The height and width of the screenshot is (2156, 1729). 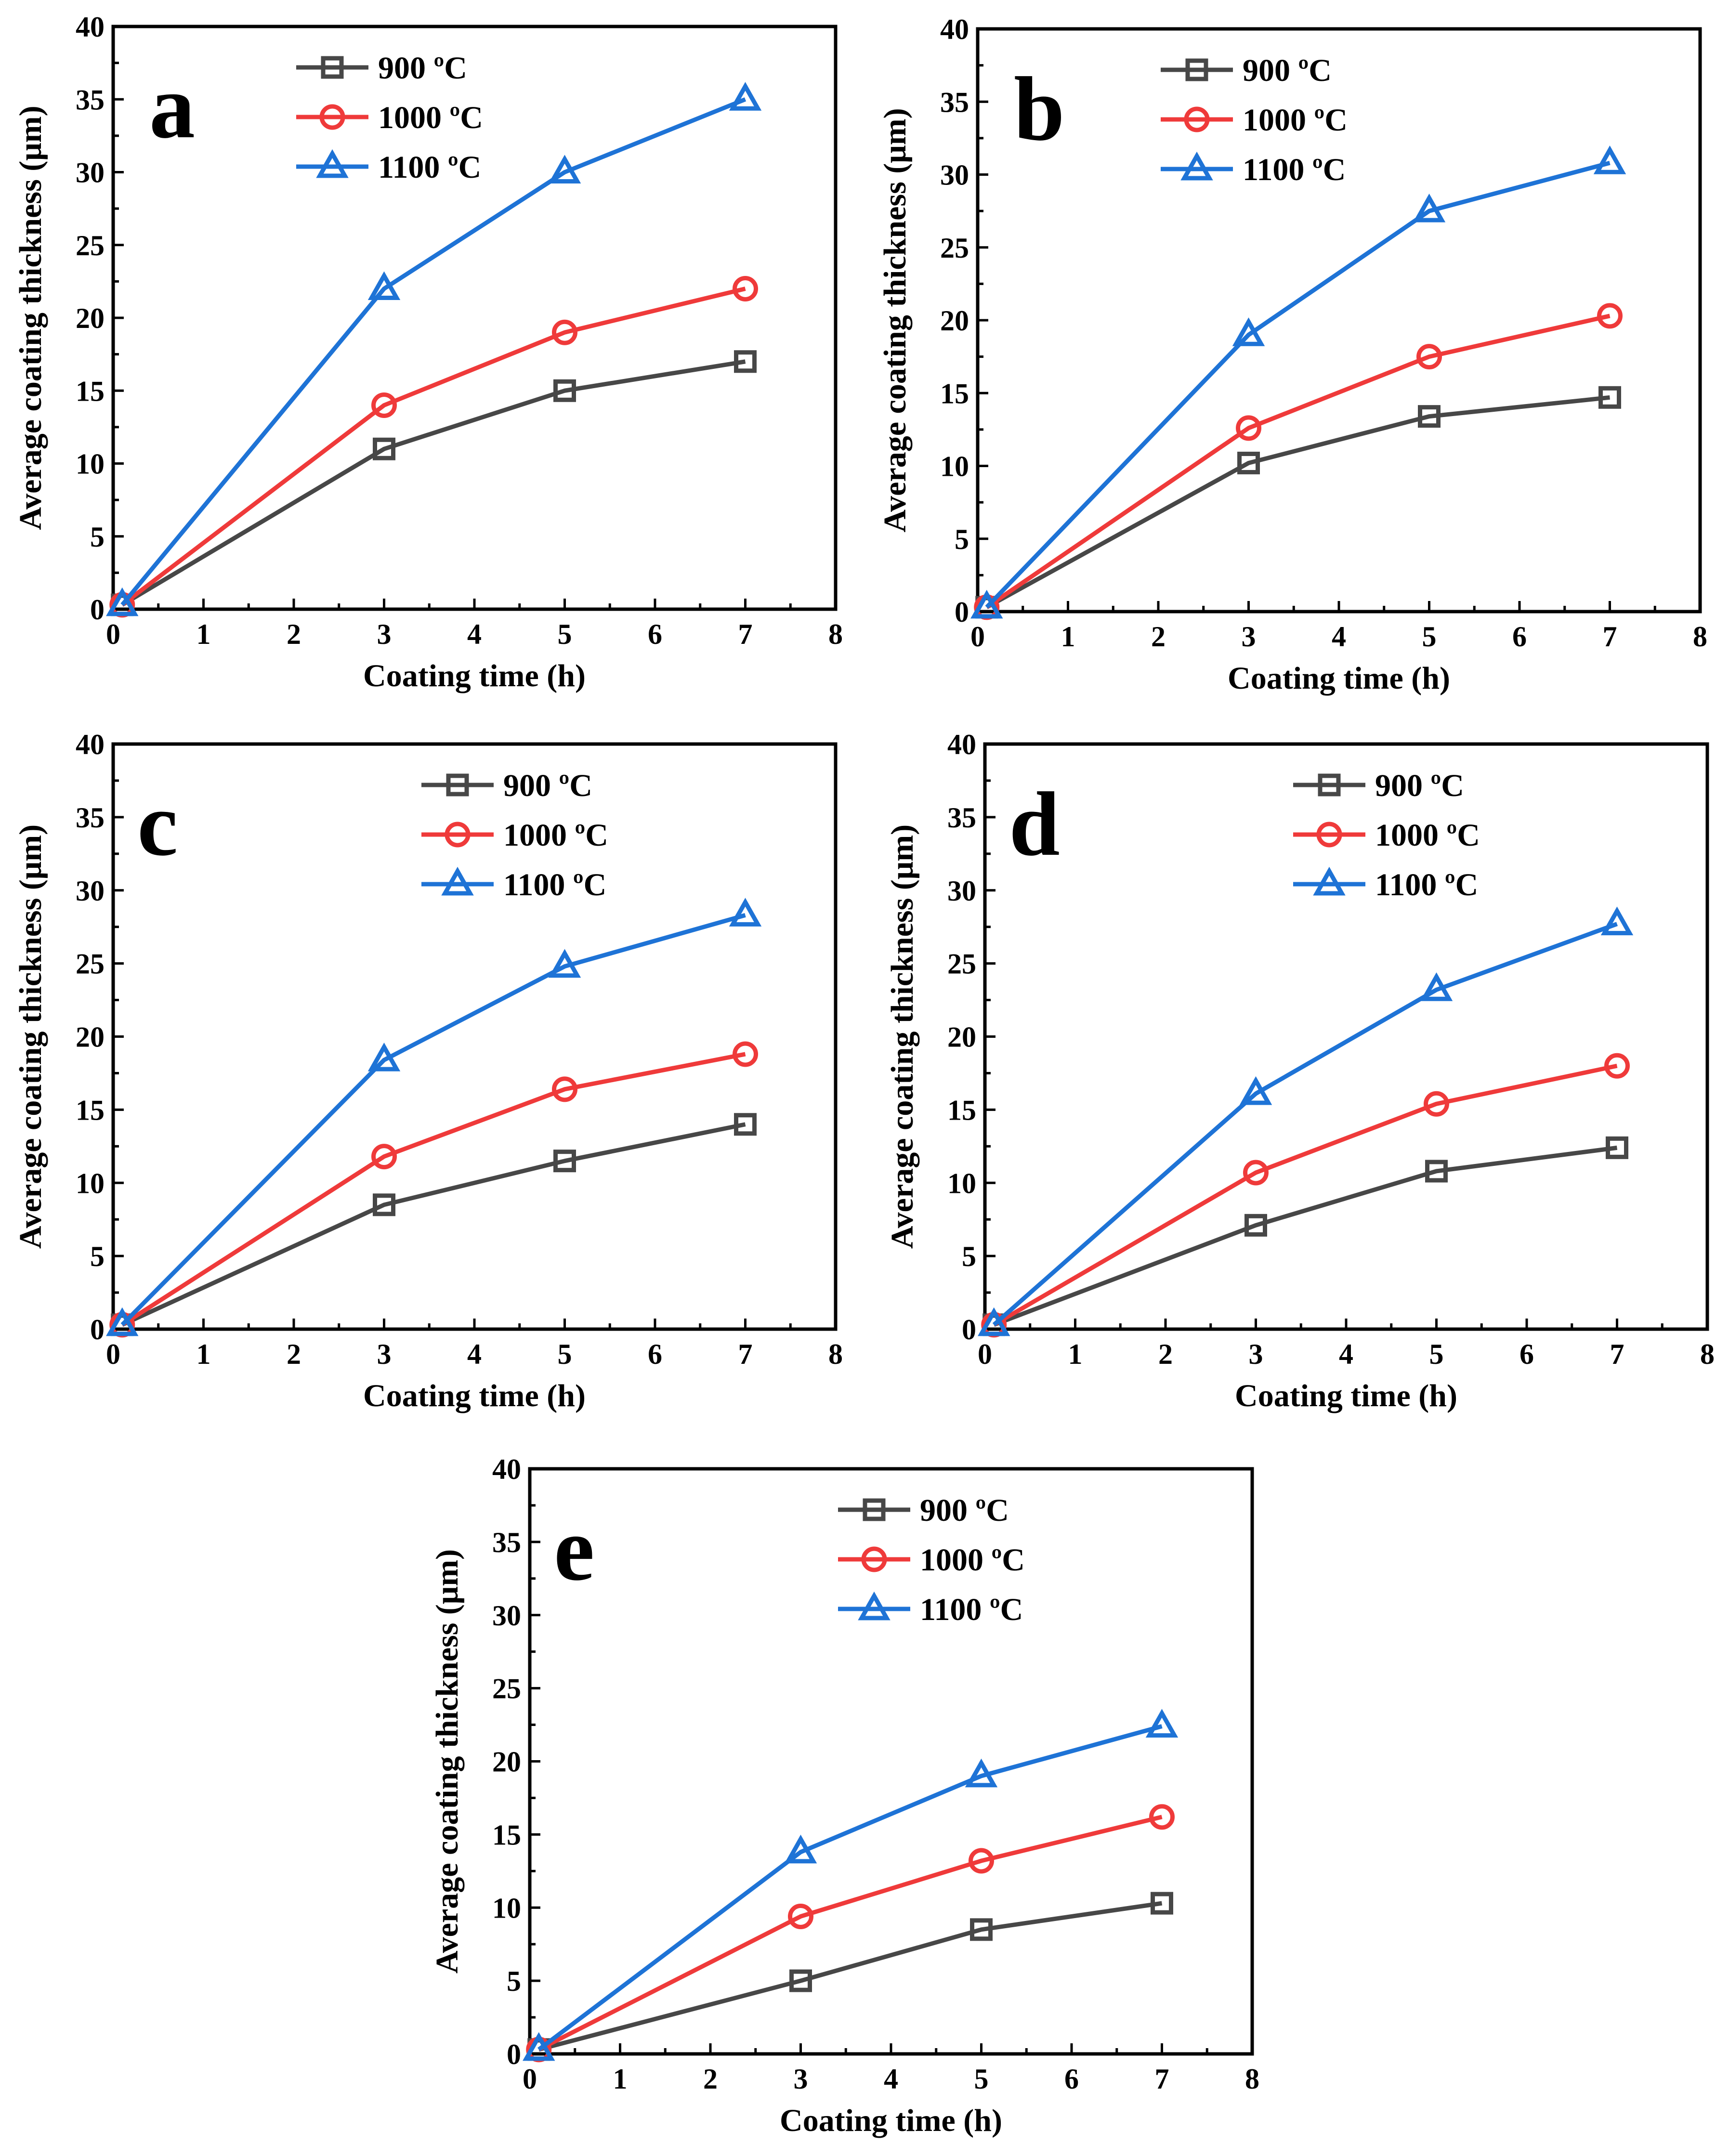 What do you see at coordinates (90, 100) in the screenshot?
I see `panel-a-y-tick-label: 35` at bounding box center [90, 100].